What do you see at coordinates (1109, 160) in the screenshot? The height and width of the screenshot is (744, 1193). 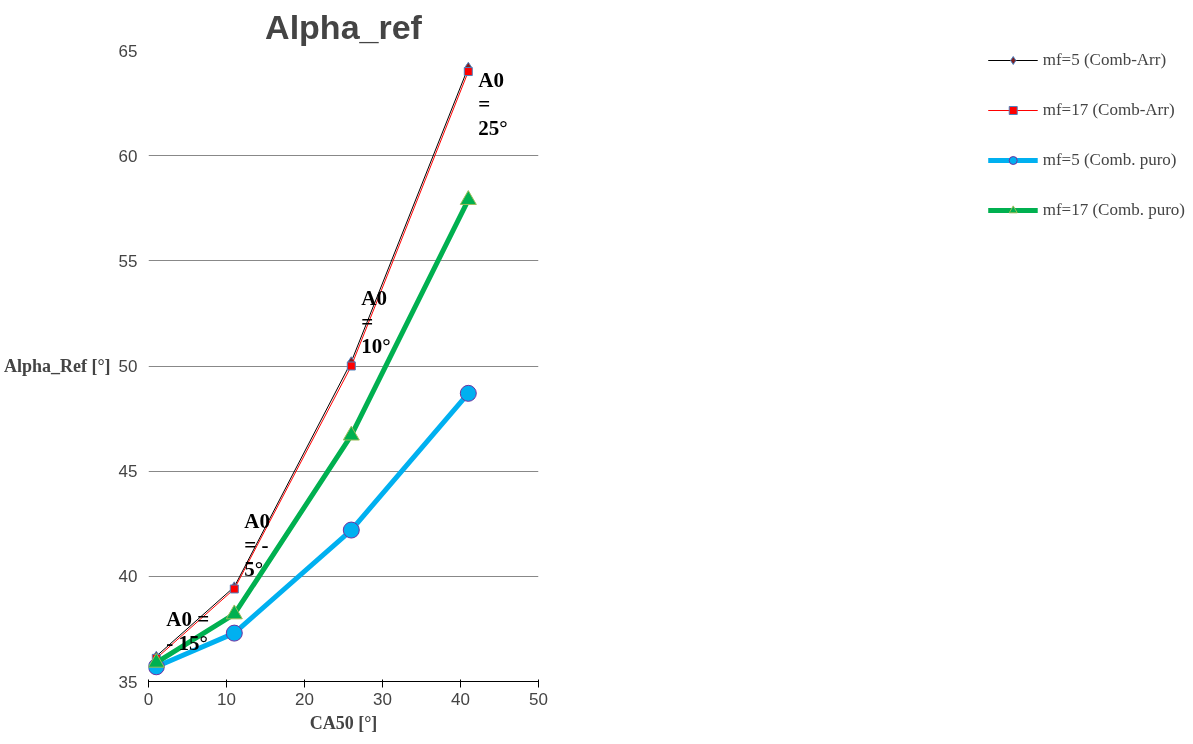 I see `legend-label: mf=5 (Comb. puro)` at bounding box center [1109, 160].